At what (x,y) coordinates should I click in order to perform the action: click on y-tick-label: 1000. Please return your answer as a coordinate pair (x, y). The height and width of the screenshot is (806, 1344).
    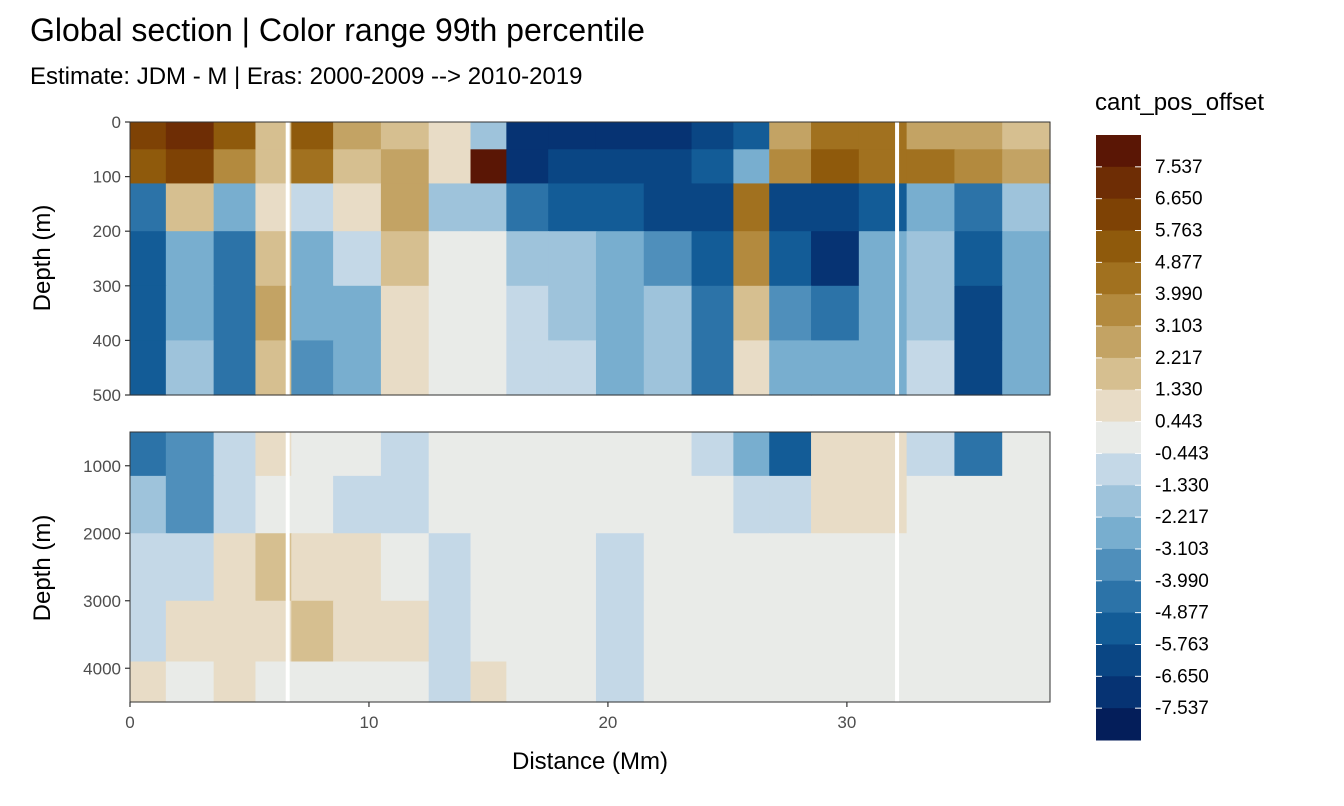
    Looking at the image, I should click on (102, 466).